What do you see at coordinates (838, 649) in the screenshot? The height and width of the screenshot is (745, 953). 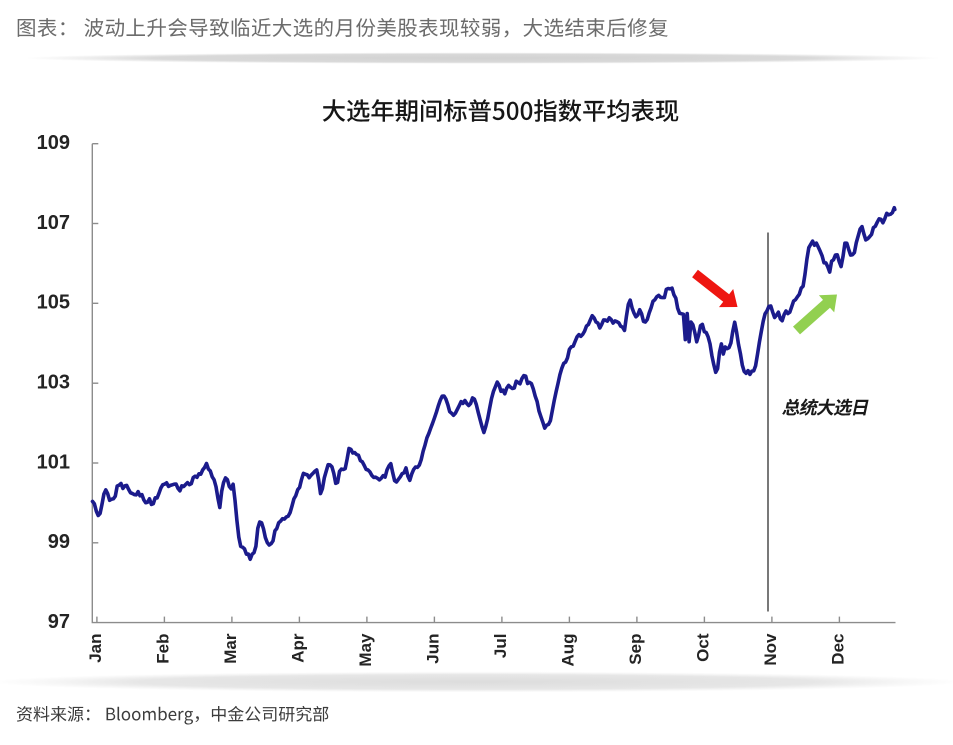 I see `svg-text: Dec` at bounding box center [838, 649].